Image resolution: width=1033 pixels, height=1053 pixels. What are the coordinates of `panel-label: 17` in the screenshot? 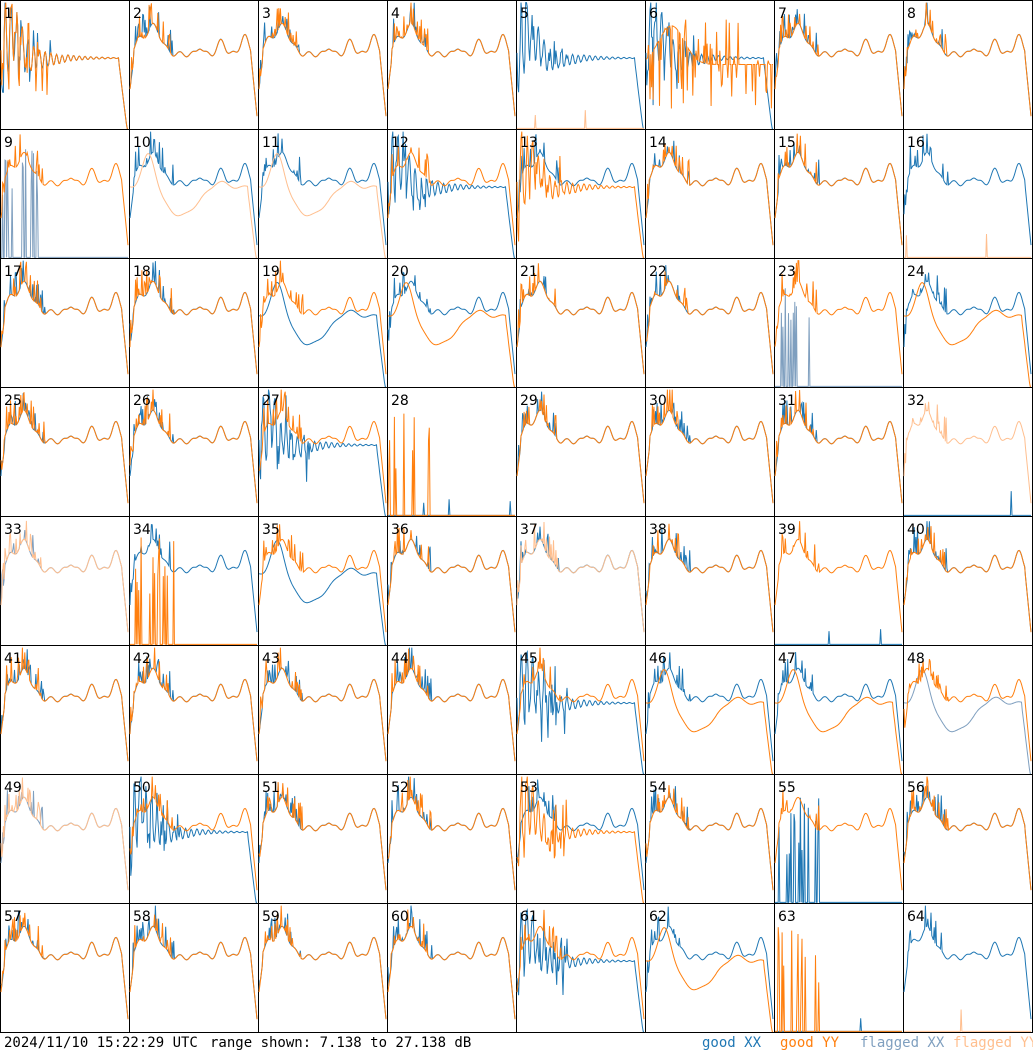 It's located at (13, 272).